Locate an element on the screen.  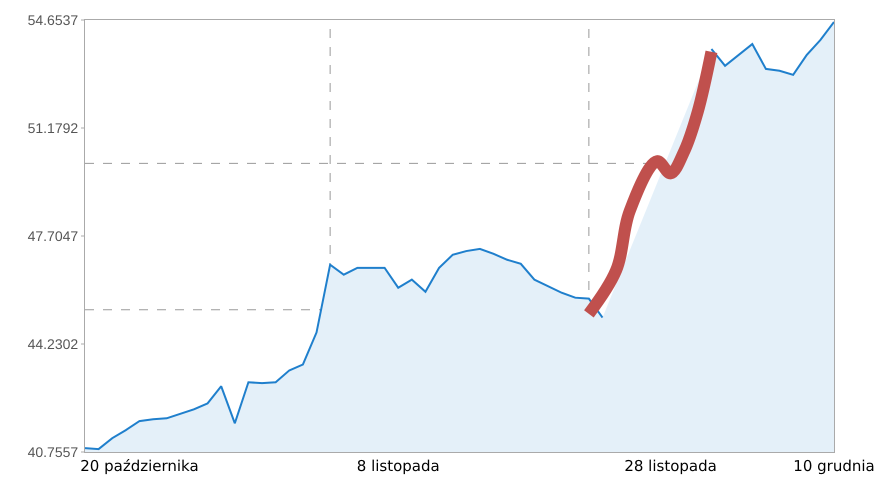
y-tick-label: 40.7557 is located at coordinates (53, 452).